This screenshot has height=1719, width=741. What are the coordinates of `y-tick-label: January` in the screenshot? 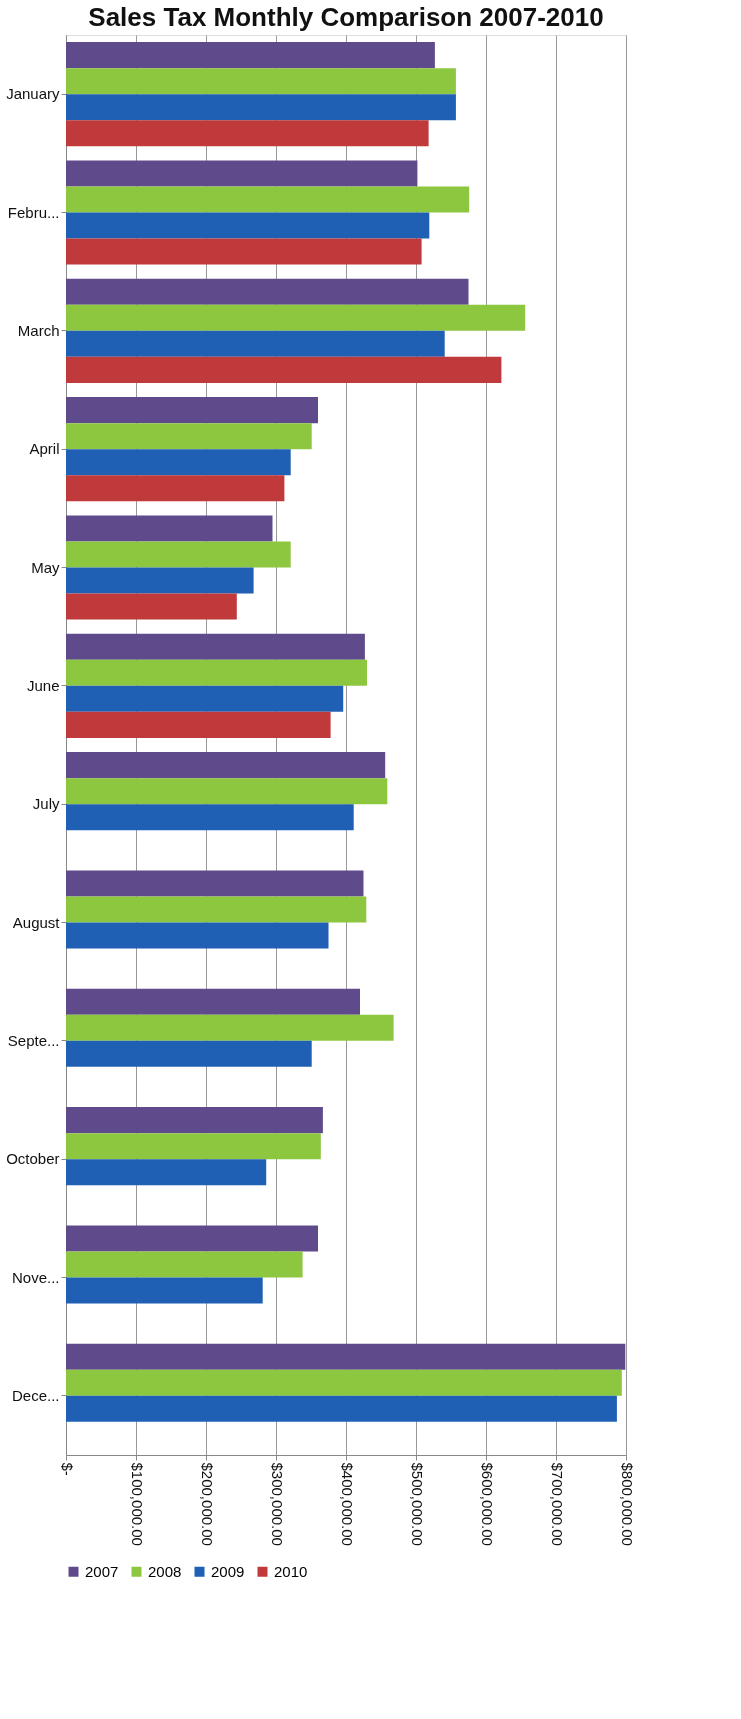 It's located at (33, 94).